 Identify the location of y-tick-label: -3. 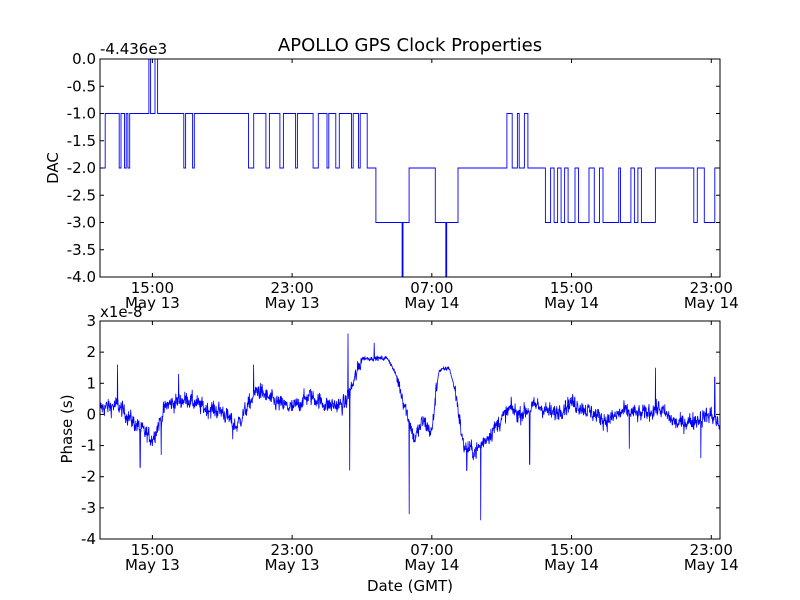
(88, 508).